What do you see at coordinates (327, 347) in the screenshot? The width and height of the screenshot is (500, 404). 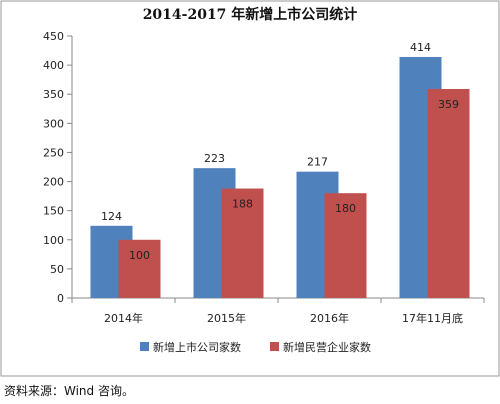 I see `legend-label: 新增民营企业家数` at bounding box center [327, 347].